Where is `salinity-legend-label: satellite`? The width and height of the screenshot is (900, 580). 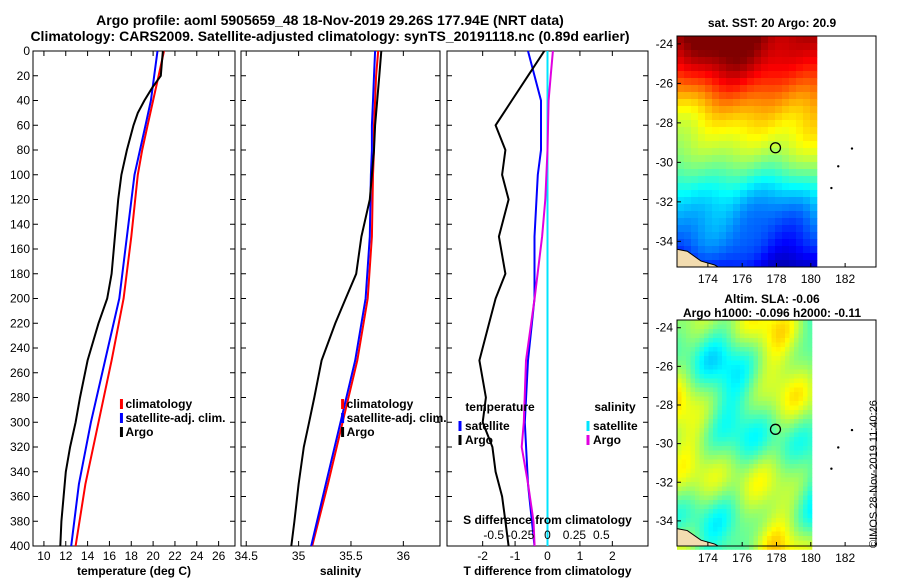 salinity-legend-label: satellite is located at coordinates (615, 426).